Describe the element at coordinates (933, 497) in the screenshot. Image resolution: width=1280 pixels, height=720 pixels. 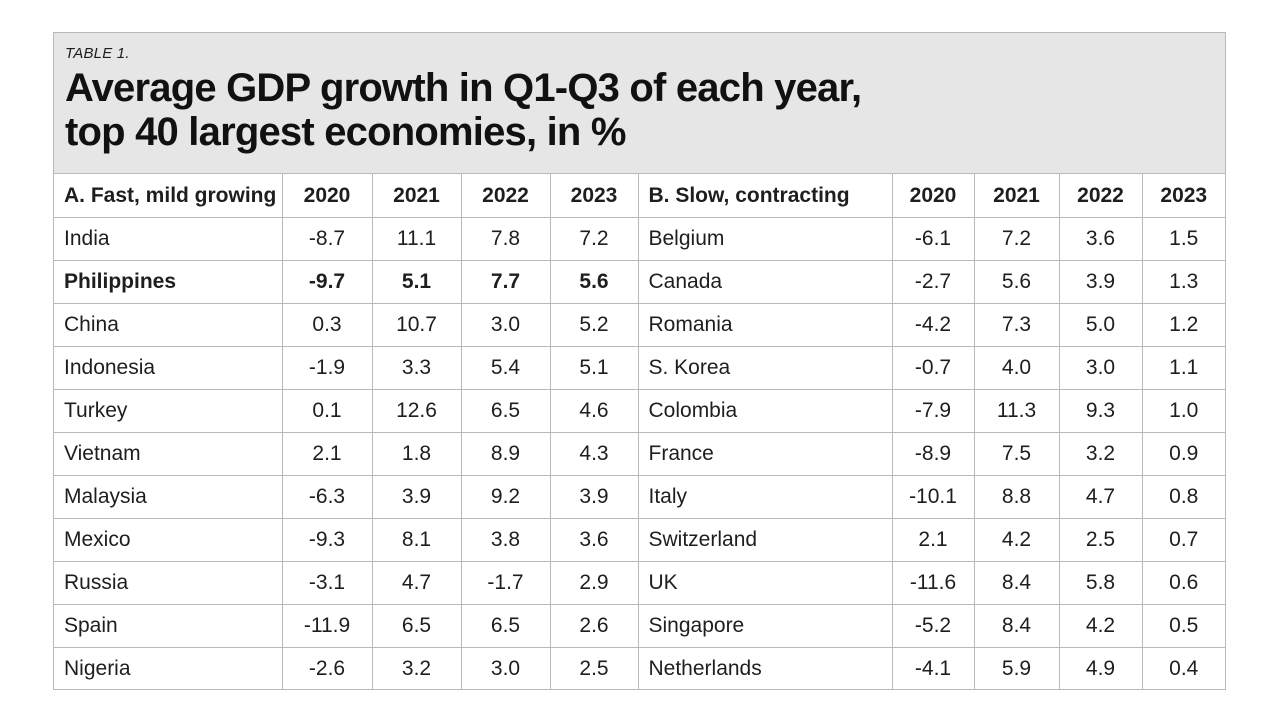
I see `section-b-value: -10.1` at that location.